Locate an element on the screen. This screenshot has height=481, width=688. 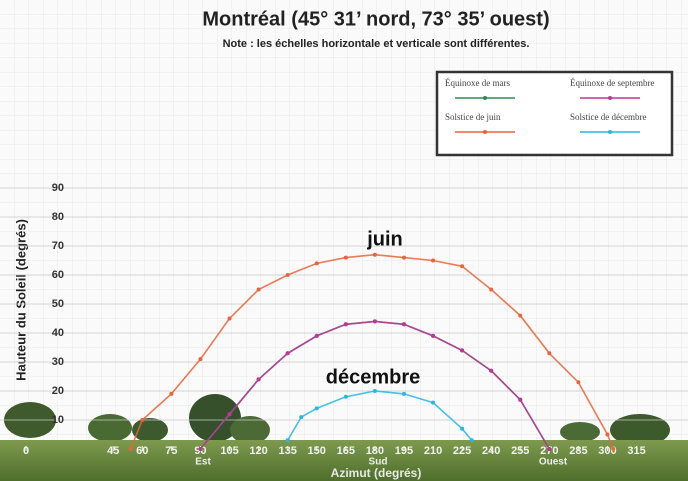
x-tick-label: 315 is located at coordinates (636, 451).